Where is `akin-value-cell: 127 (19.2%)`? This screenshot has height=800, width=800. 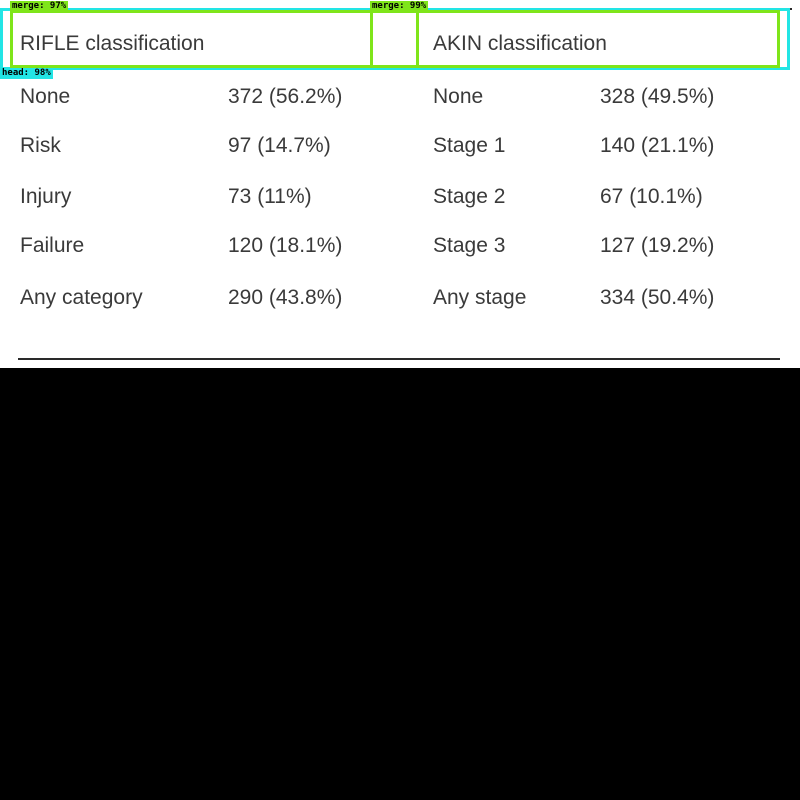
akin-value-cell: 127 (19.2%) is located at coordinates (657, 245).